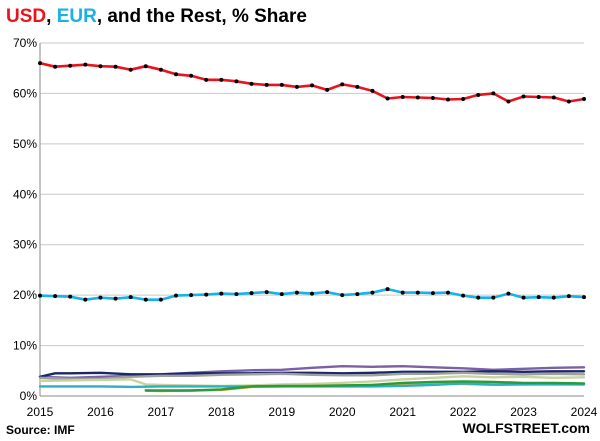 The height and width of the screenshot is (441, 600). Describe the element at coordinates (523, 412) in the screenshot. I see `x-tick-label: 2023` at that location.